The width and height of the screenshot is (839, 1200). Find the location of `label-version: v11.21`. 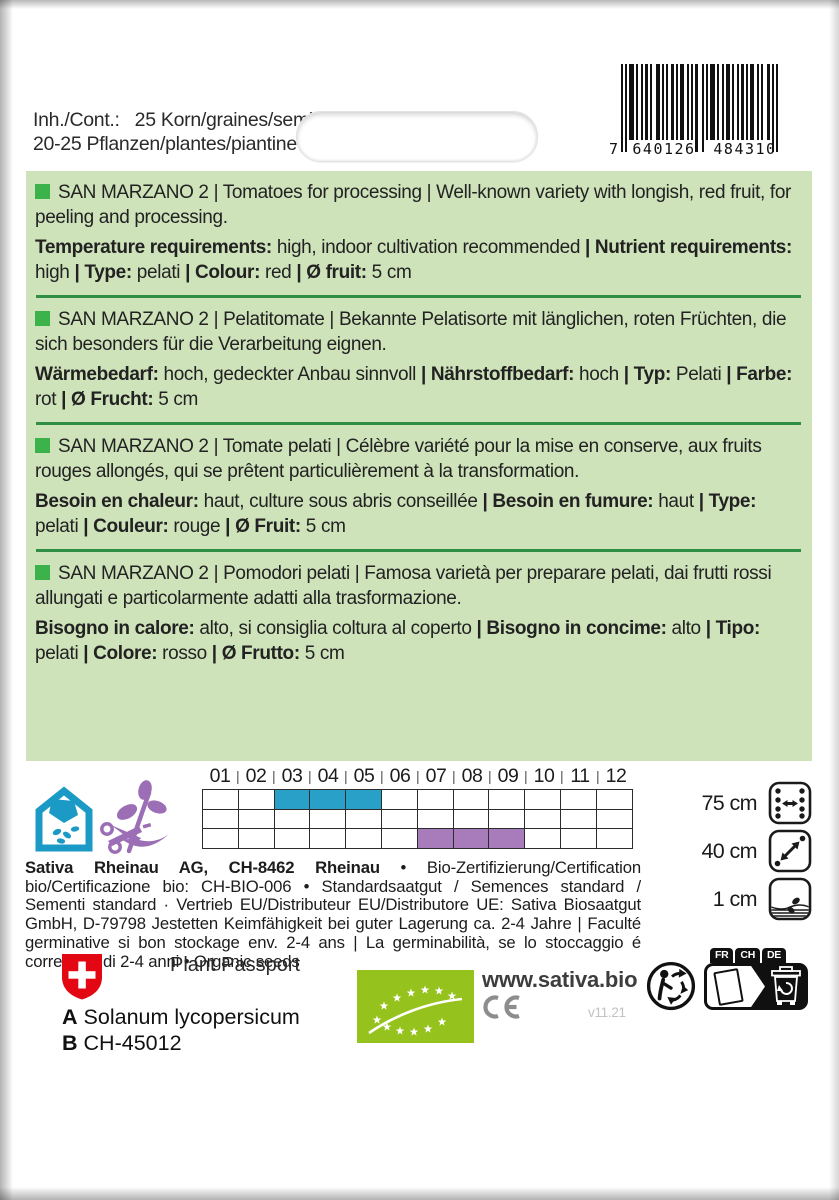

label-version: v11.21 is located at coordinates (607, 1012).